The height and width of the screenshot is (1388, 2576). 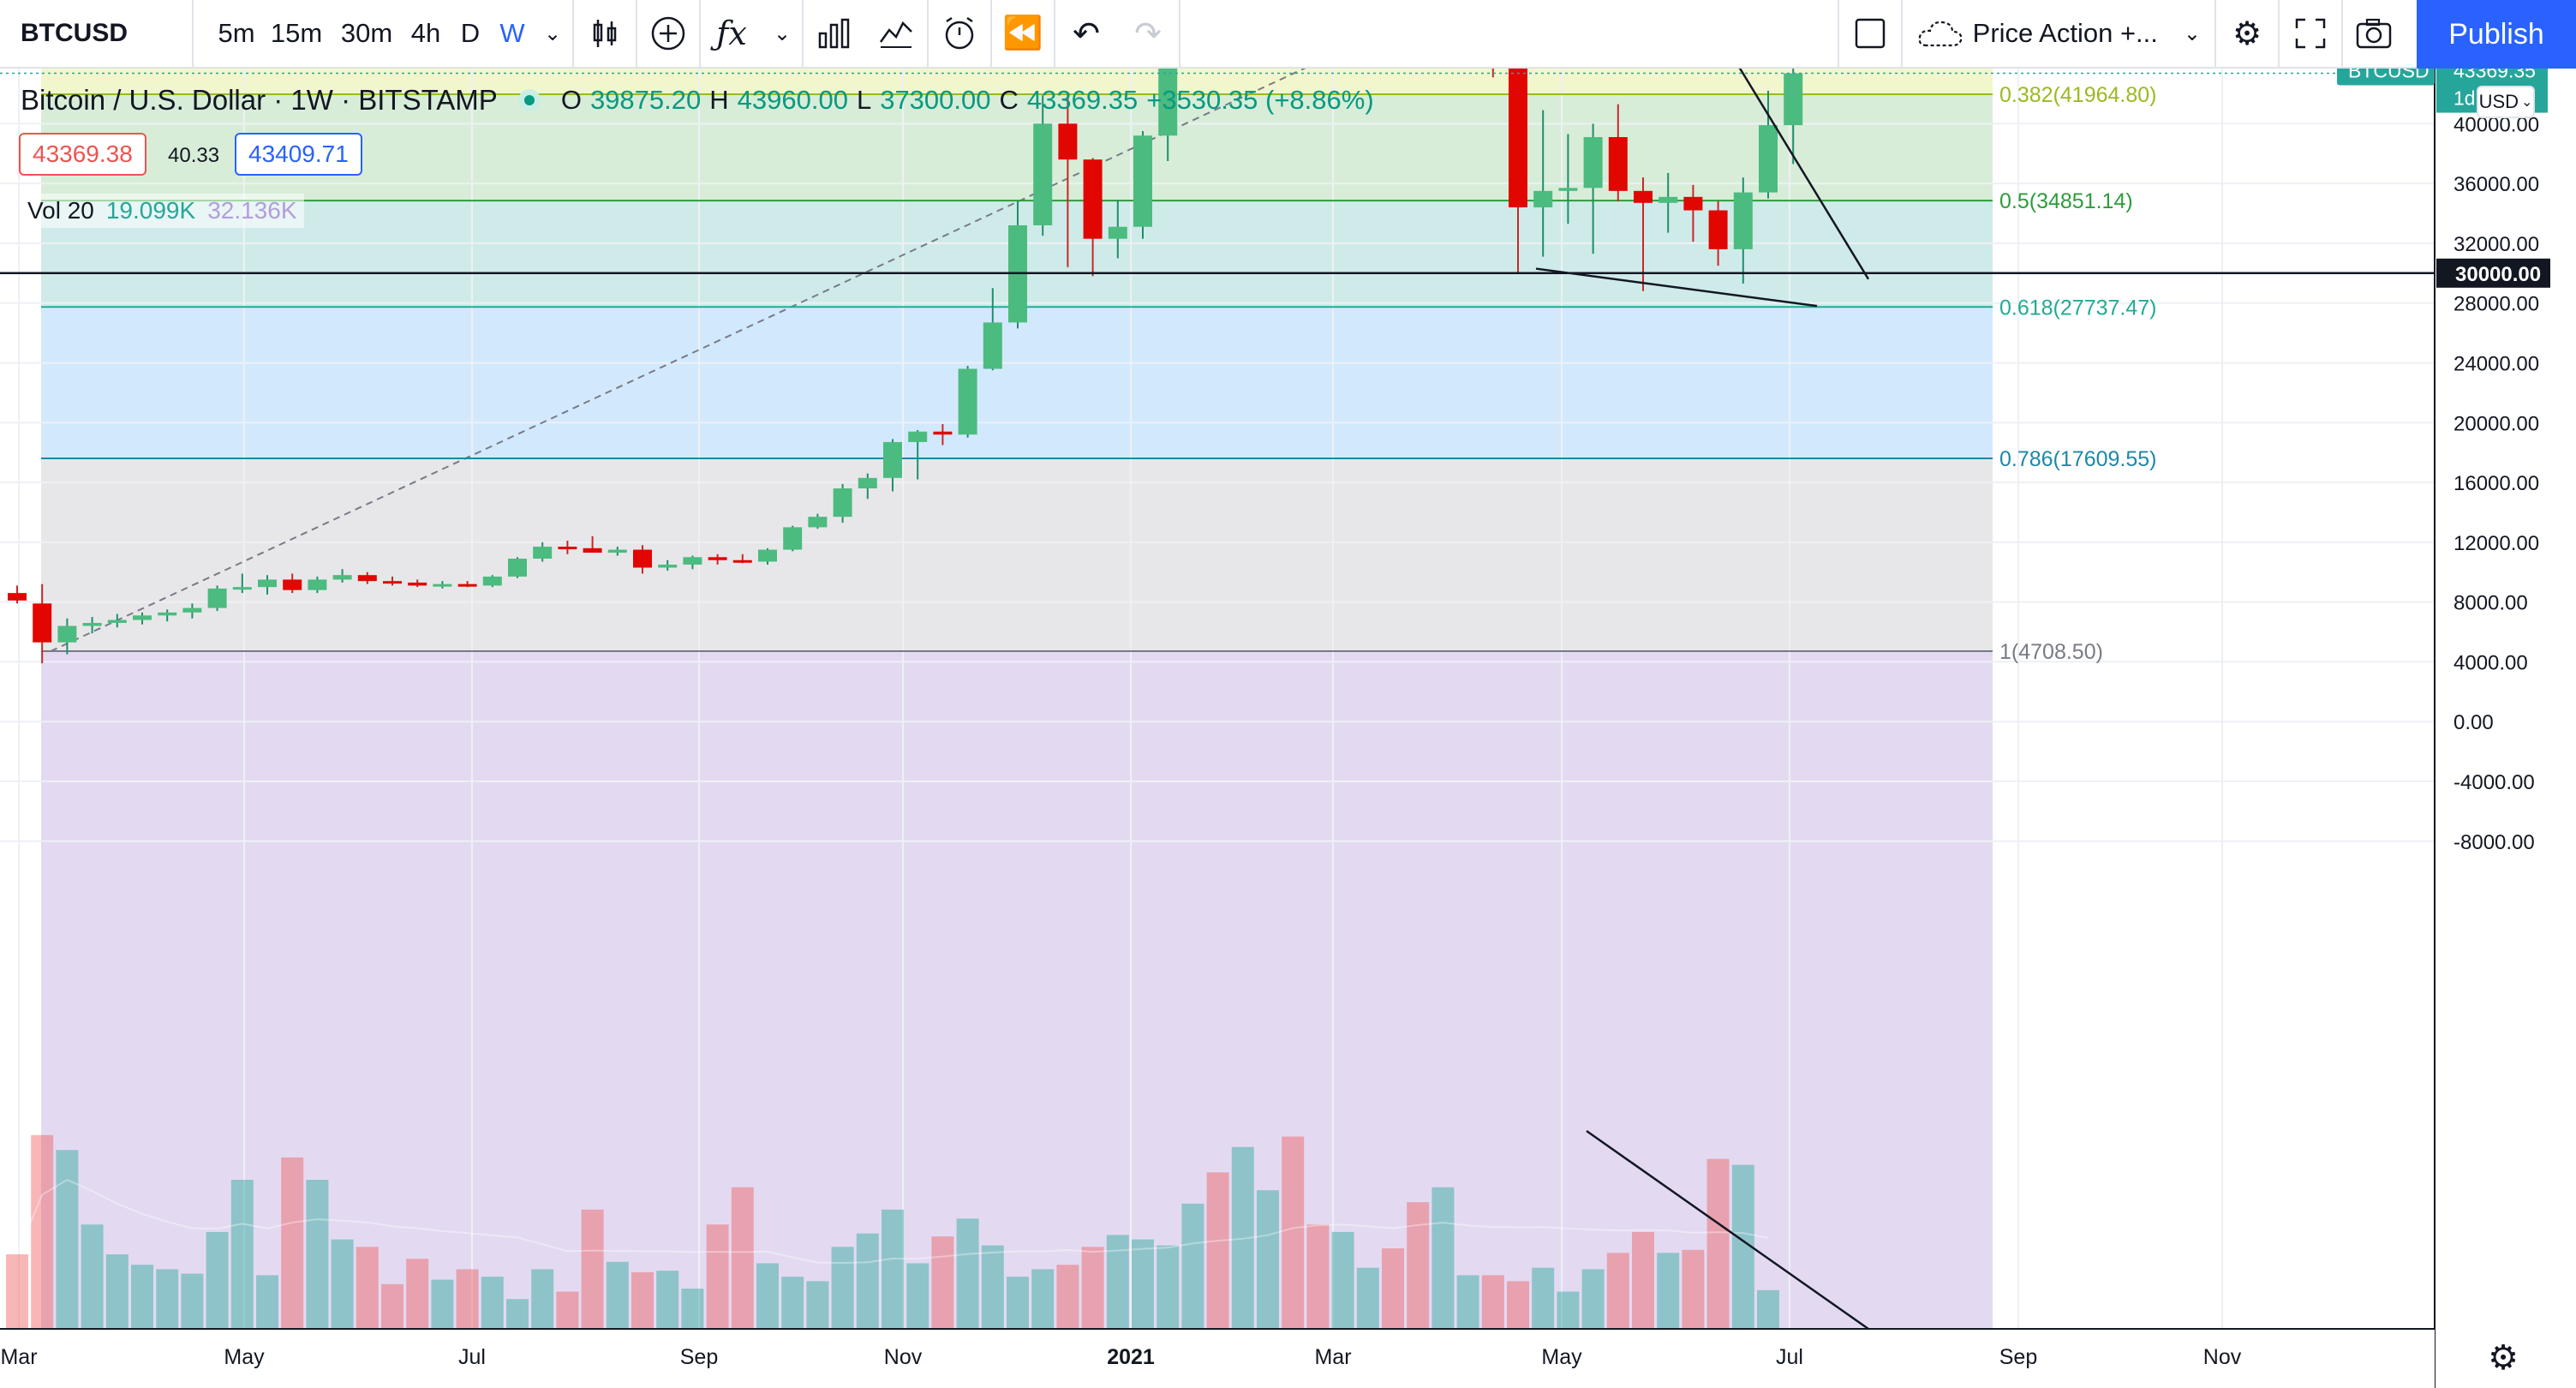 What do you see at coordinates (1217, 1359) in the screenshot?
I see `time-axis-background` at bounding box center [1217, 1359].